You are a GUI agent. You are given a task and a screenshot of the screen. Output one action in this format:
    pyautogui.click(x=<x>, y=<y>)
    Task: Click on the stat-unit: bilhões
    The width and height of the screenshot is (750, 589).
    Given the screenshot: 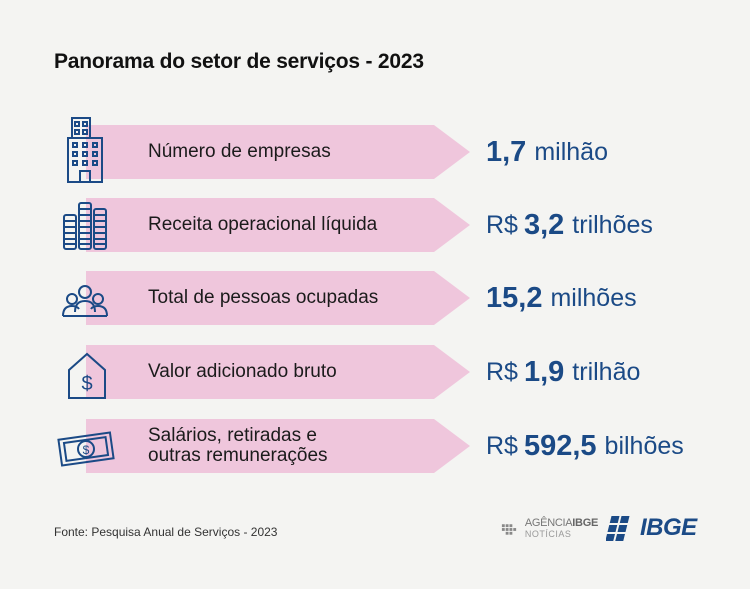 What is the action you would take?
    pyautogui.click(x=644, y=445)
    